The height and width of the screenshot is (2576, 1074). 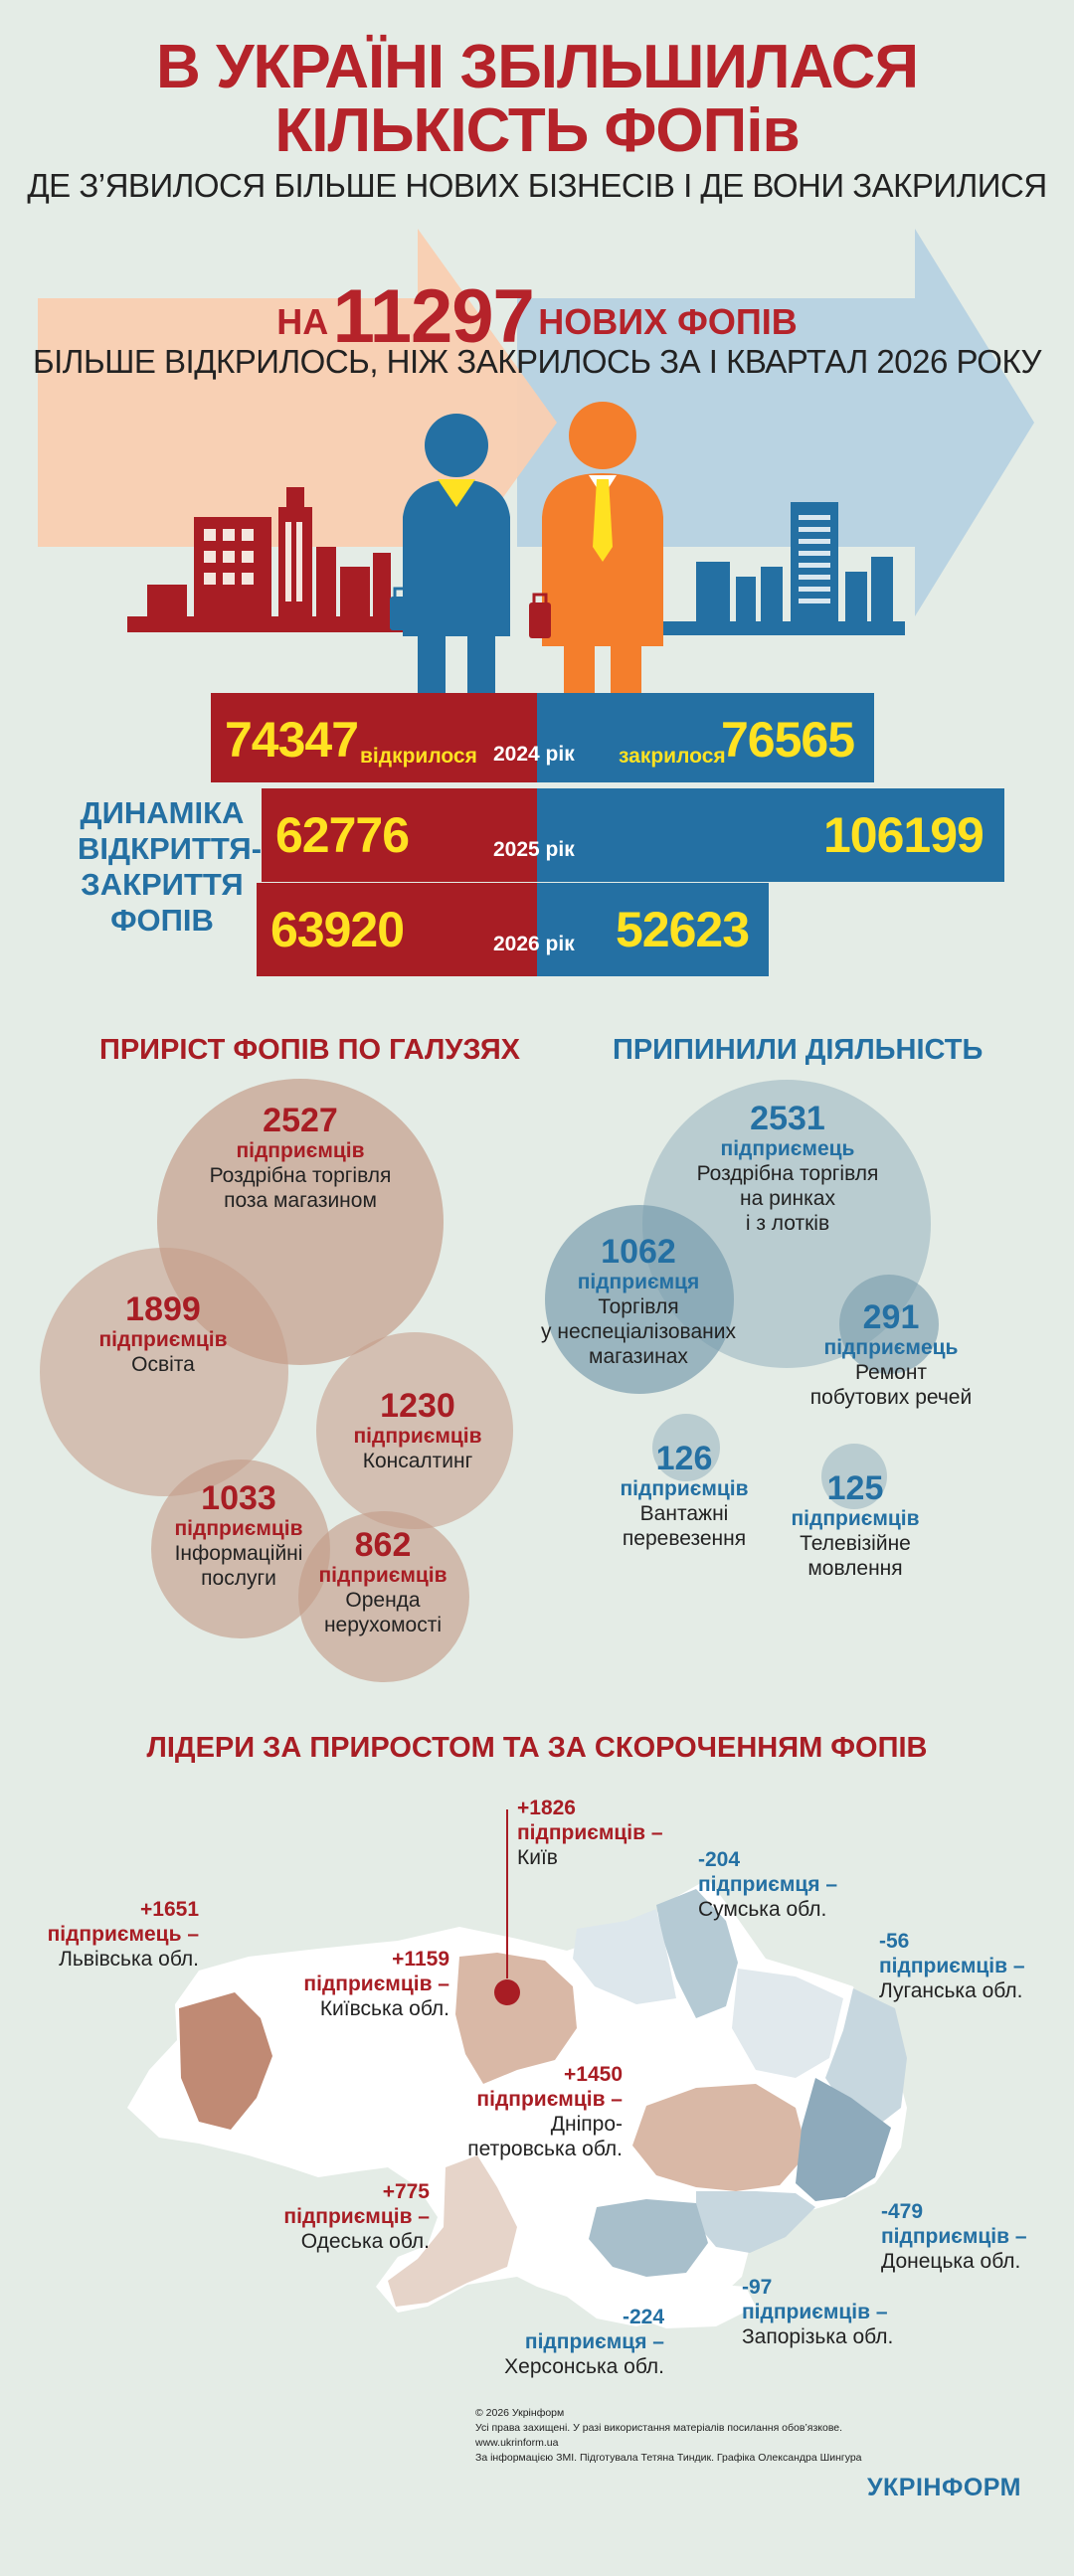 What do you see at coordinates (787, 1223) in the screenshot?
I see `bubble-desc: і з лотків` at bounding box center [787, 1223].